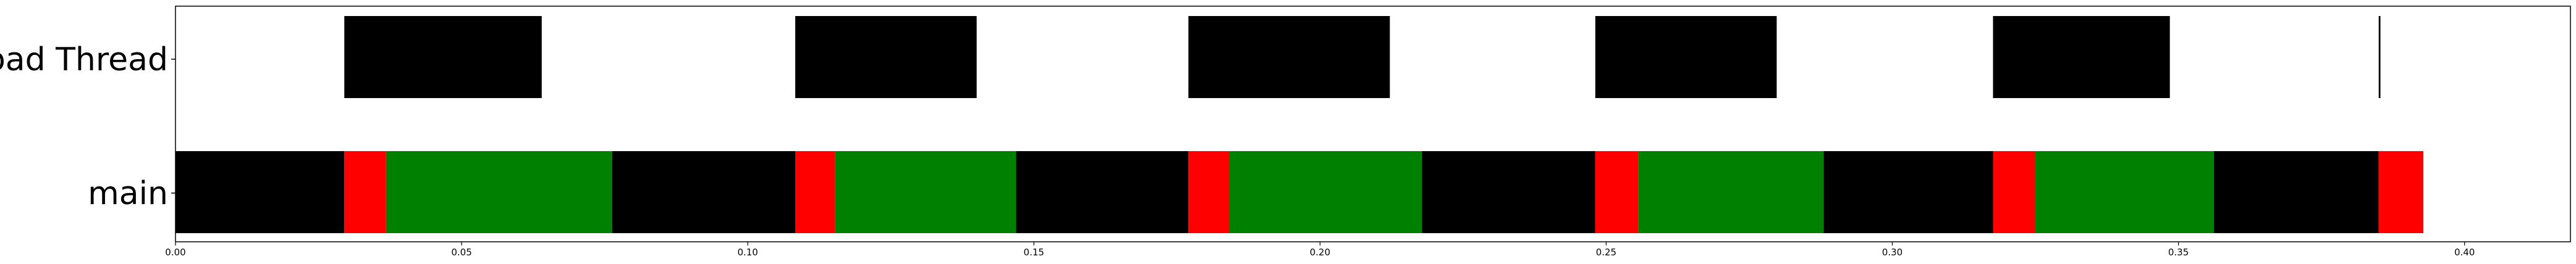 The height and width of the screenshot is (264, 2576). What do you see at coordinates (1606, 252) in the screenshot?
I see `x-tick-label: 0.25` at bounding box center [1606, 252].